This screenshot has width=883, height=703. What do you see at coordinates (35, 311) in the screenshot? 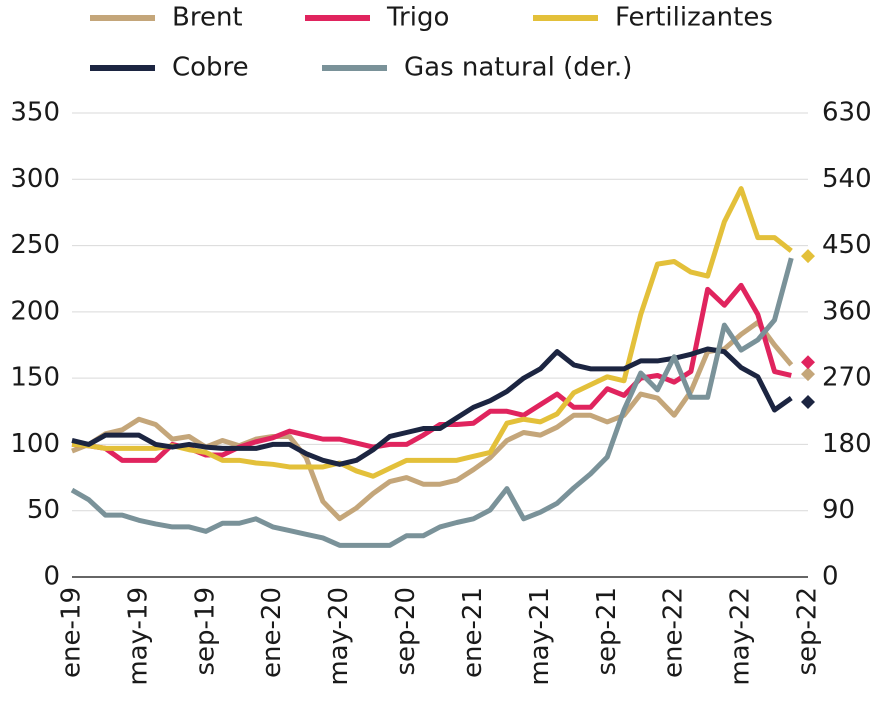
I see `y-tick-label: 200` at bounding box center [35, 311].